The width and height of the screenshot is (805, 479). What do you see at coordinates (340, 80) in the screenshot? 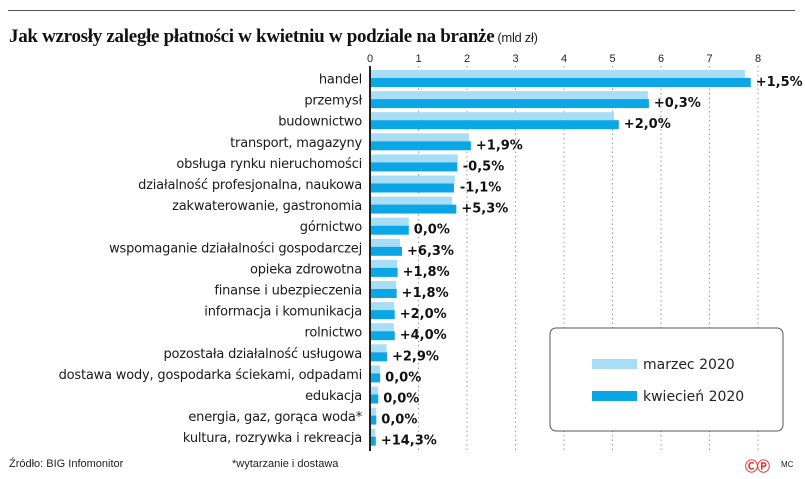
I see `category-label: handel` at bounding box center [340, 80].